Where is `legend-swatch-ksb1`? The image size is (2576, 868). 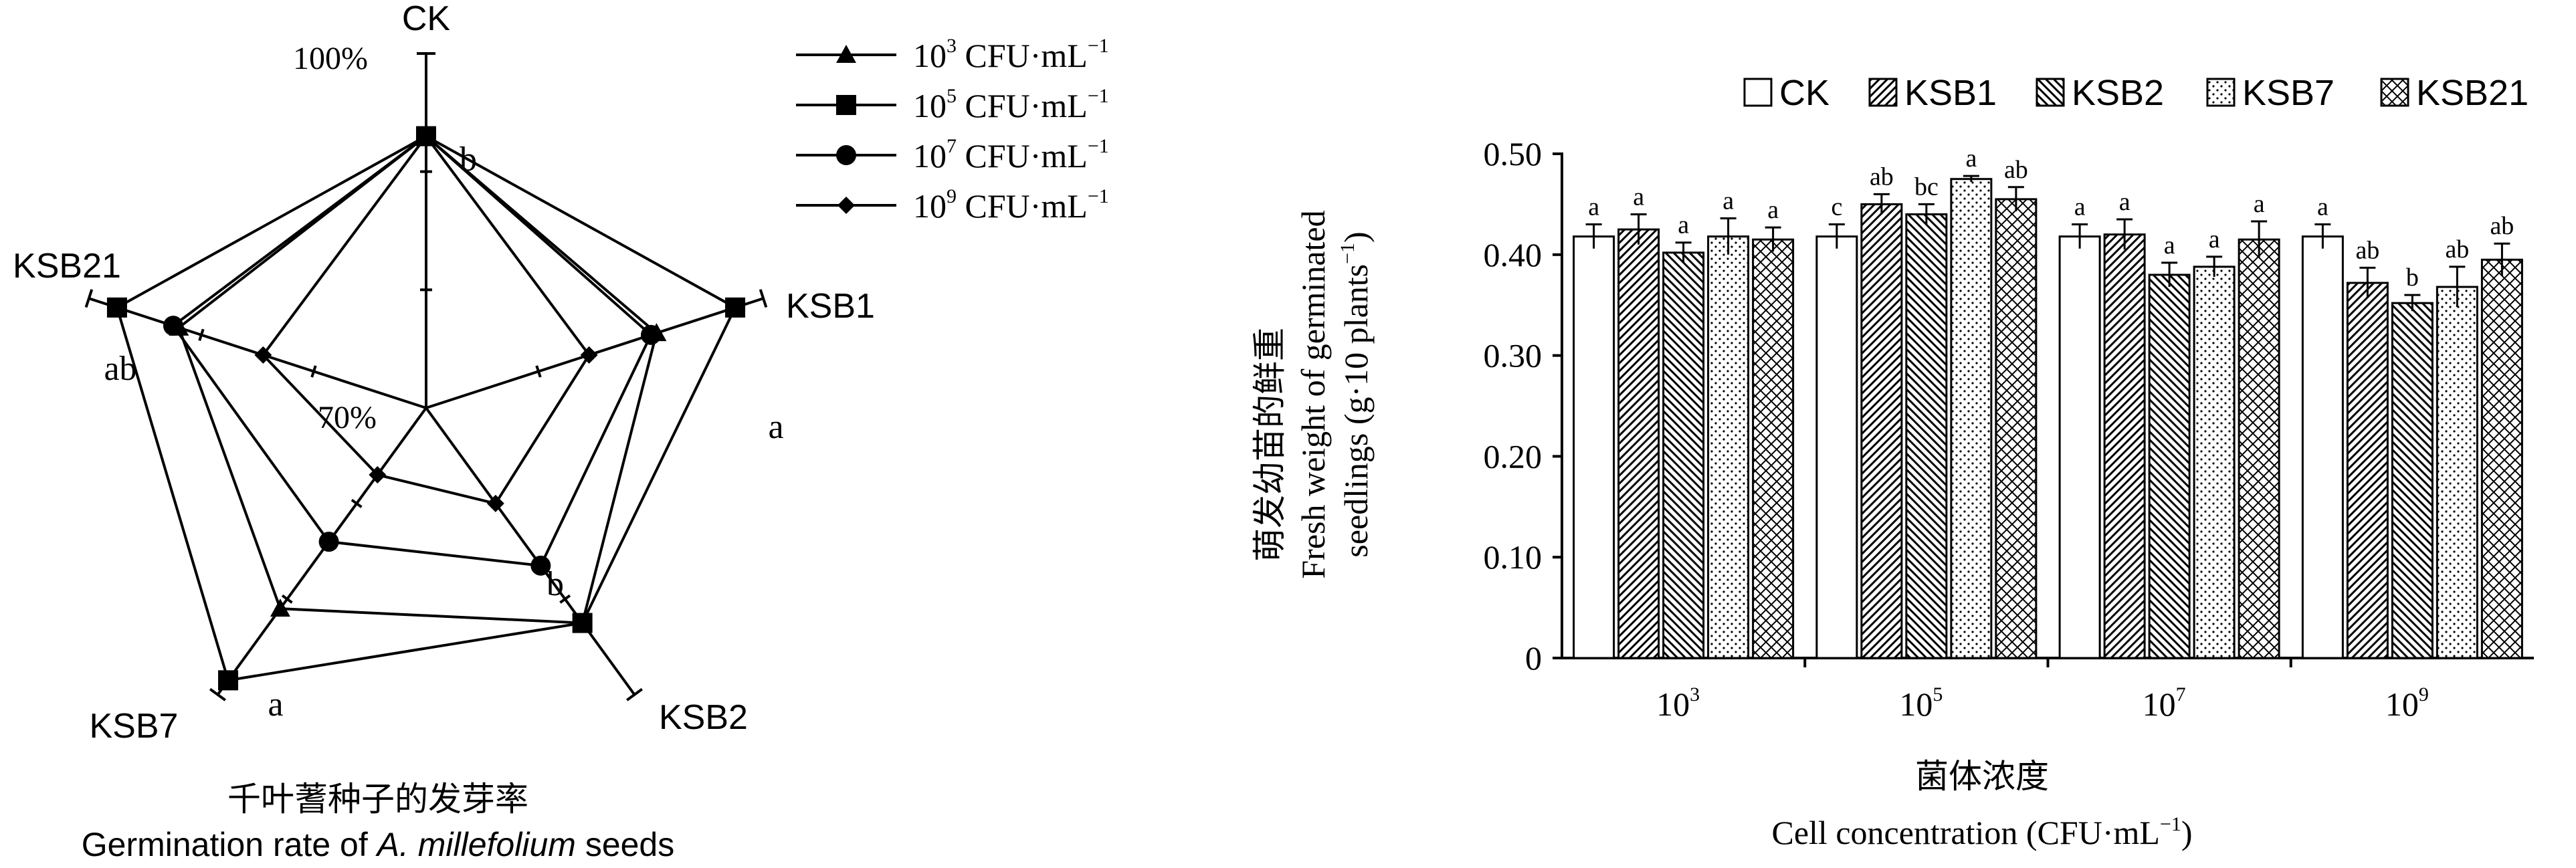 legend-swatch-ksb1 is located at coordinates (1883, 92).